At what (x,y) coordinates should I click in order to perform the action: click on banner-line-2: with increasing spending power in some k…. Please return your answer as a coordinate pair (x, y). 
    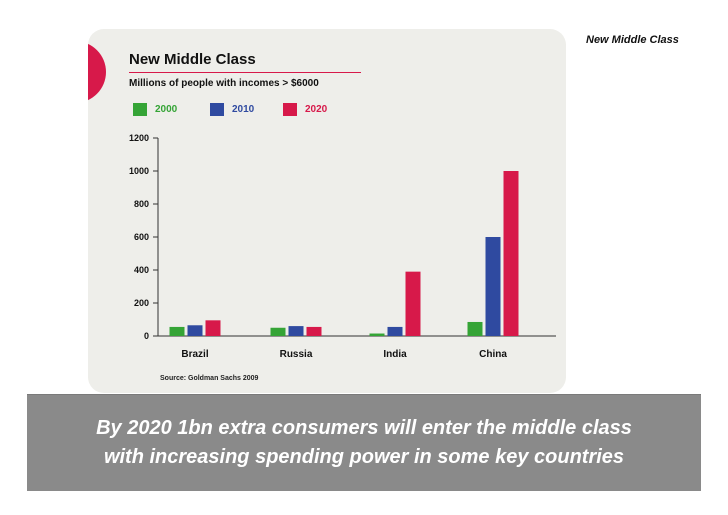
    Looking at the image, I should click on (364, 457).